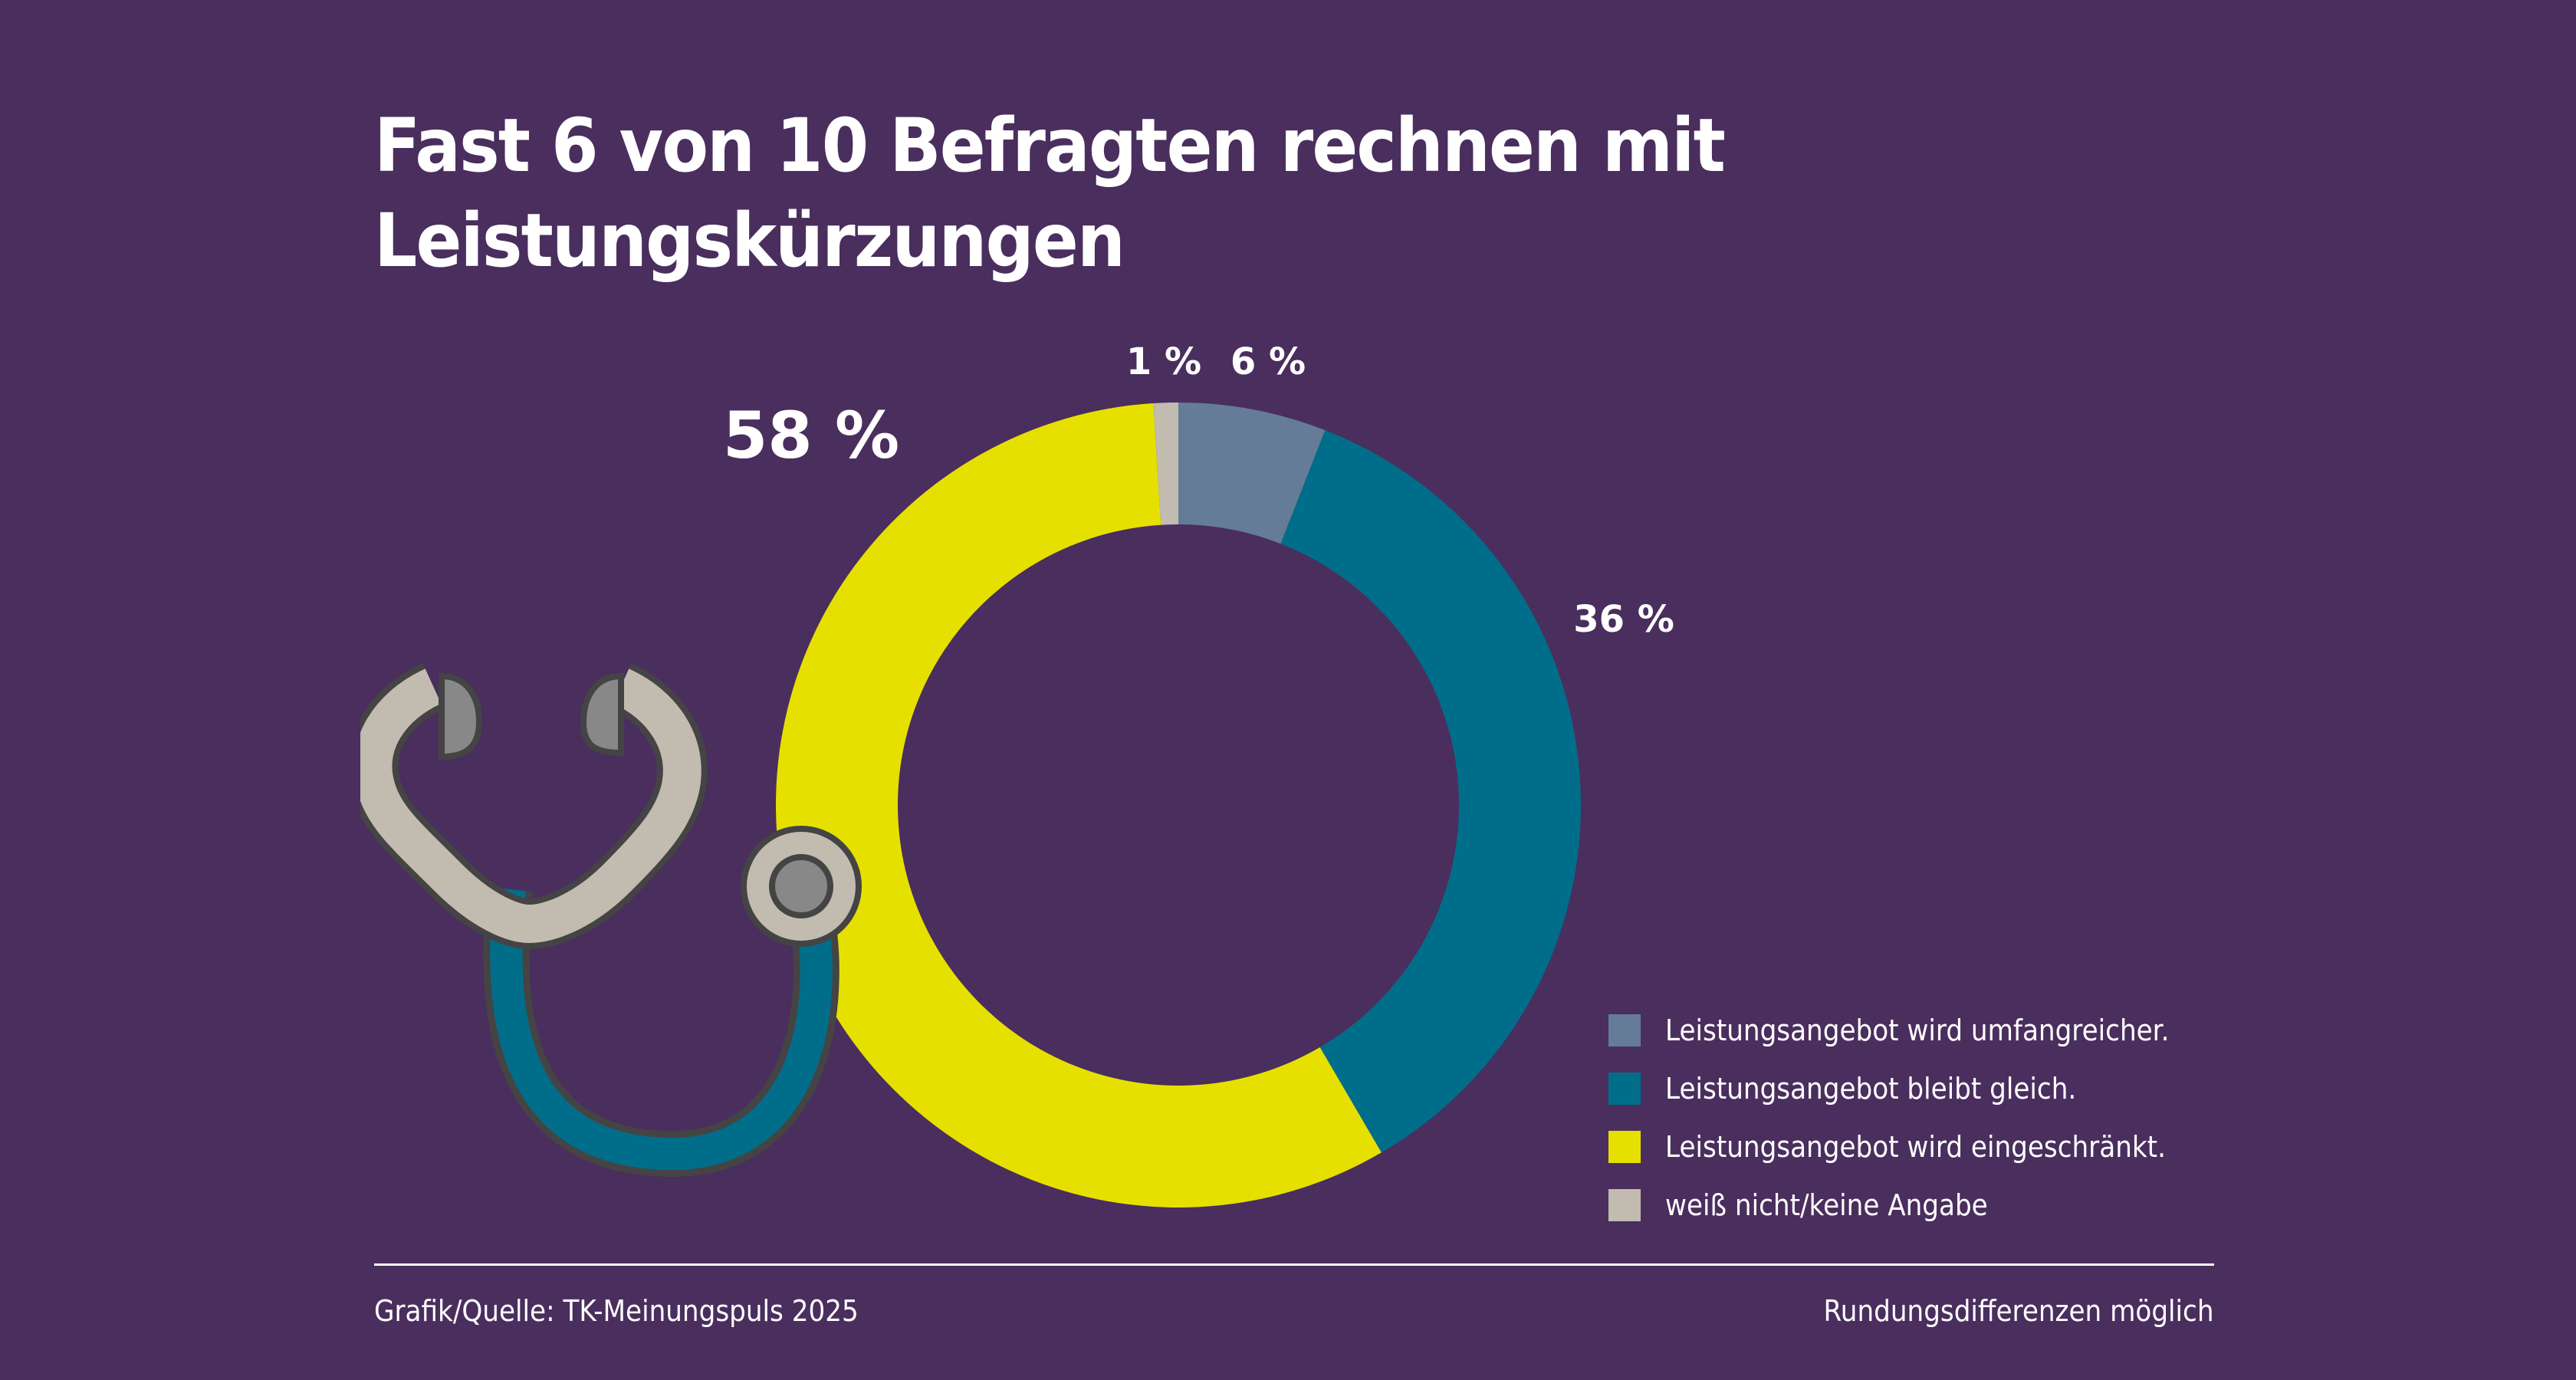 This screenshot has height=1380, width=2576. What do you see at coordinates (617, 1311) in the screenshot?
I see `source-note: Grafik/Quelle: TK-Meinungspuls 2025` at bounding box center [617, 1311].